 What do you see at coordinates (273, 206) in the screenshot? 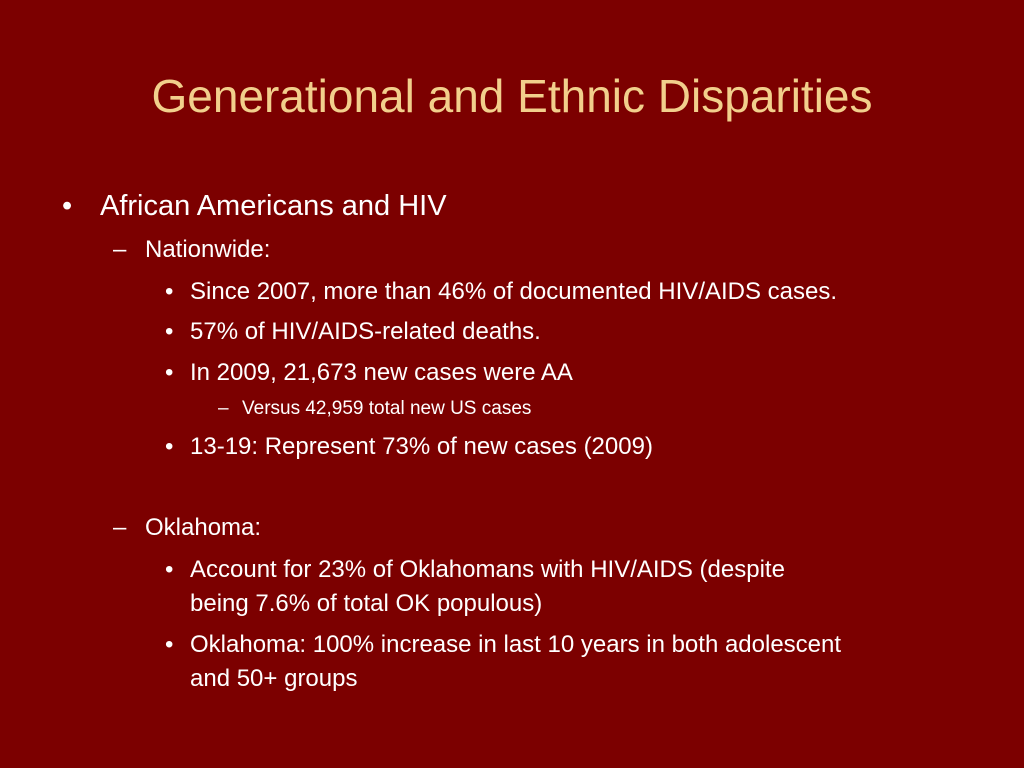
I see `heading-african-americans: African Americans and HIV` at bounding box center [273, 206].